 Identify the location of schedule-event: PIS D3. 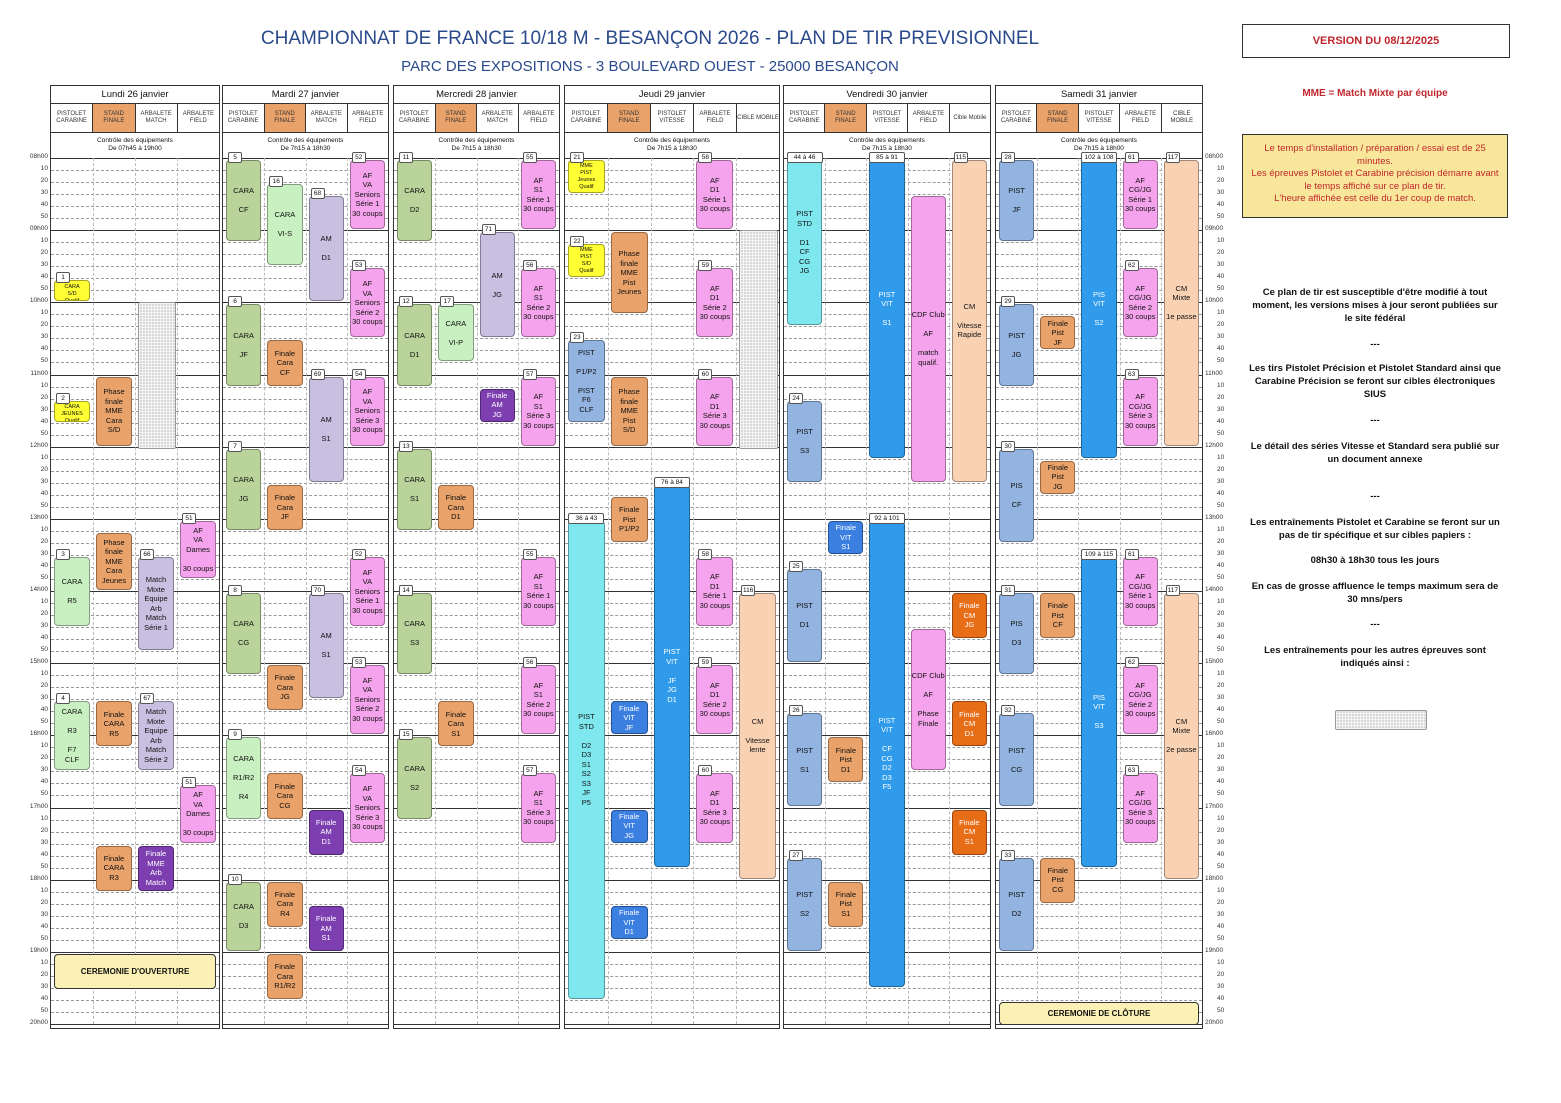
(1017, 634).